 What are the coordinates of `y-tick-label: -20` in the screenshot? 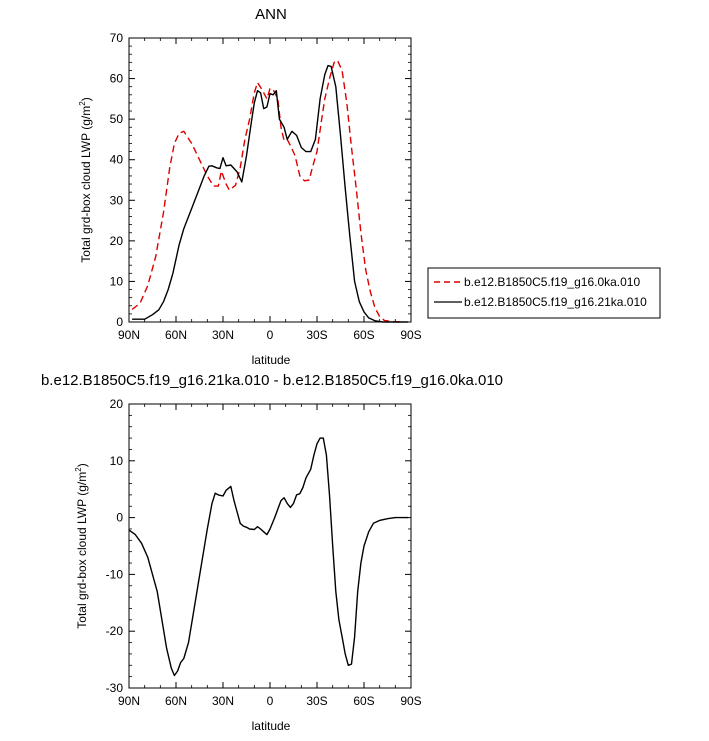 It's located at (115, 631).